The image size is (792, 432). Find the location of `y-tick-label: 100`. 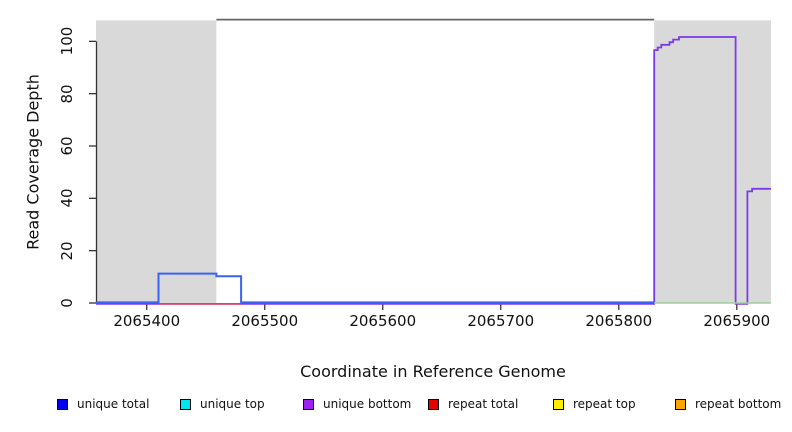

y-tick-label: 100 is located at coordinates (67, 41).